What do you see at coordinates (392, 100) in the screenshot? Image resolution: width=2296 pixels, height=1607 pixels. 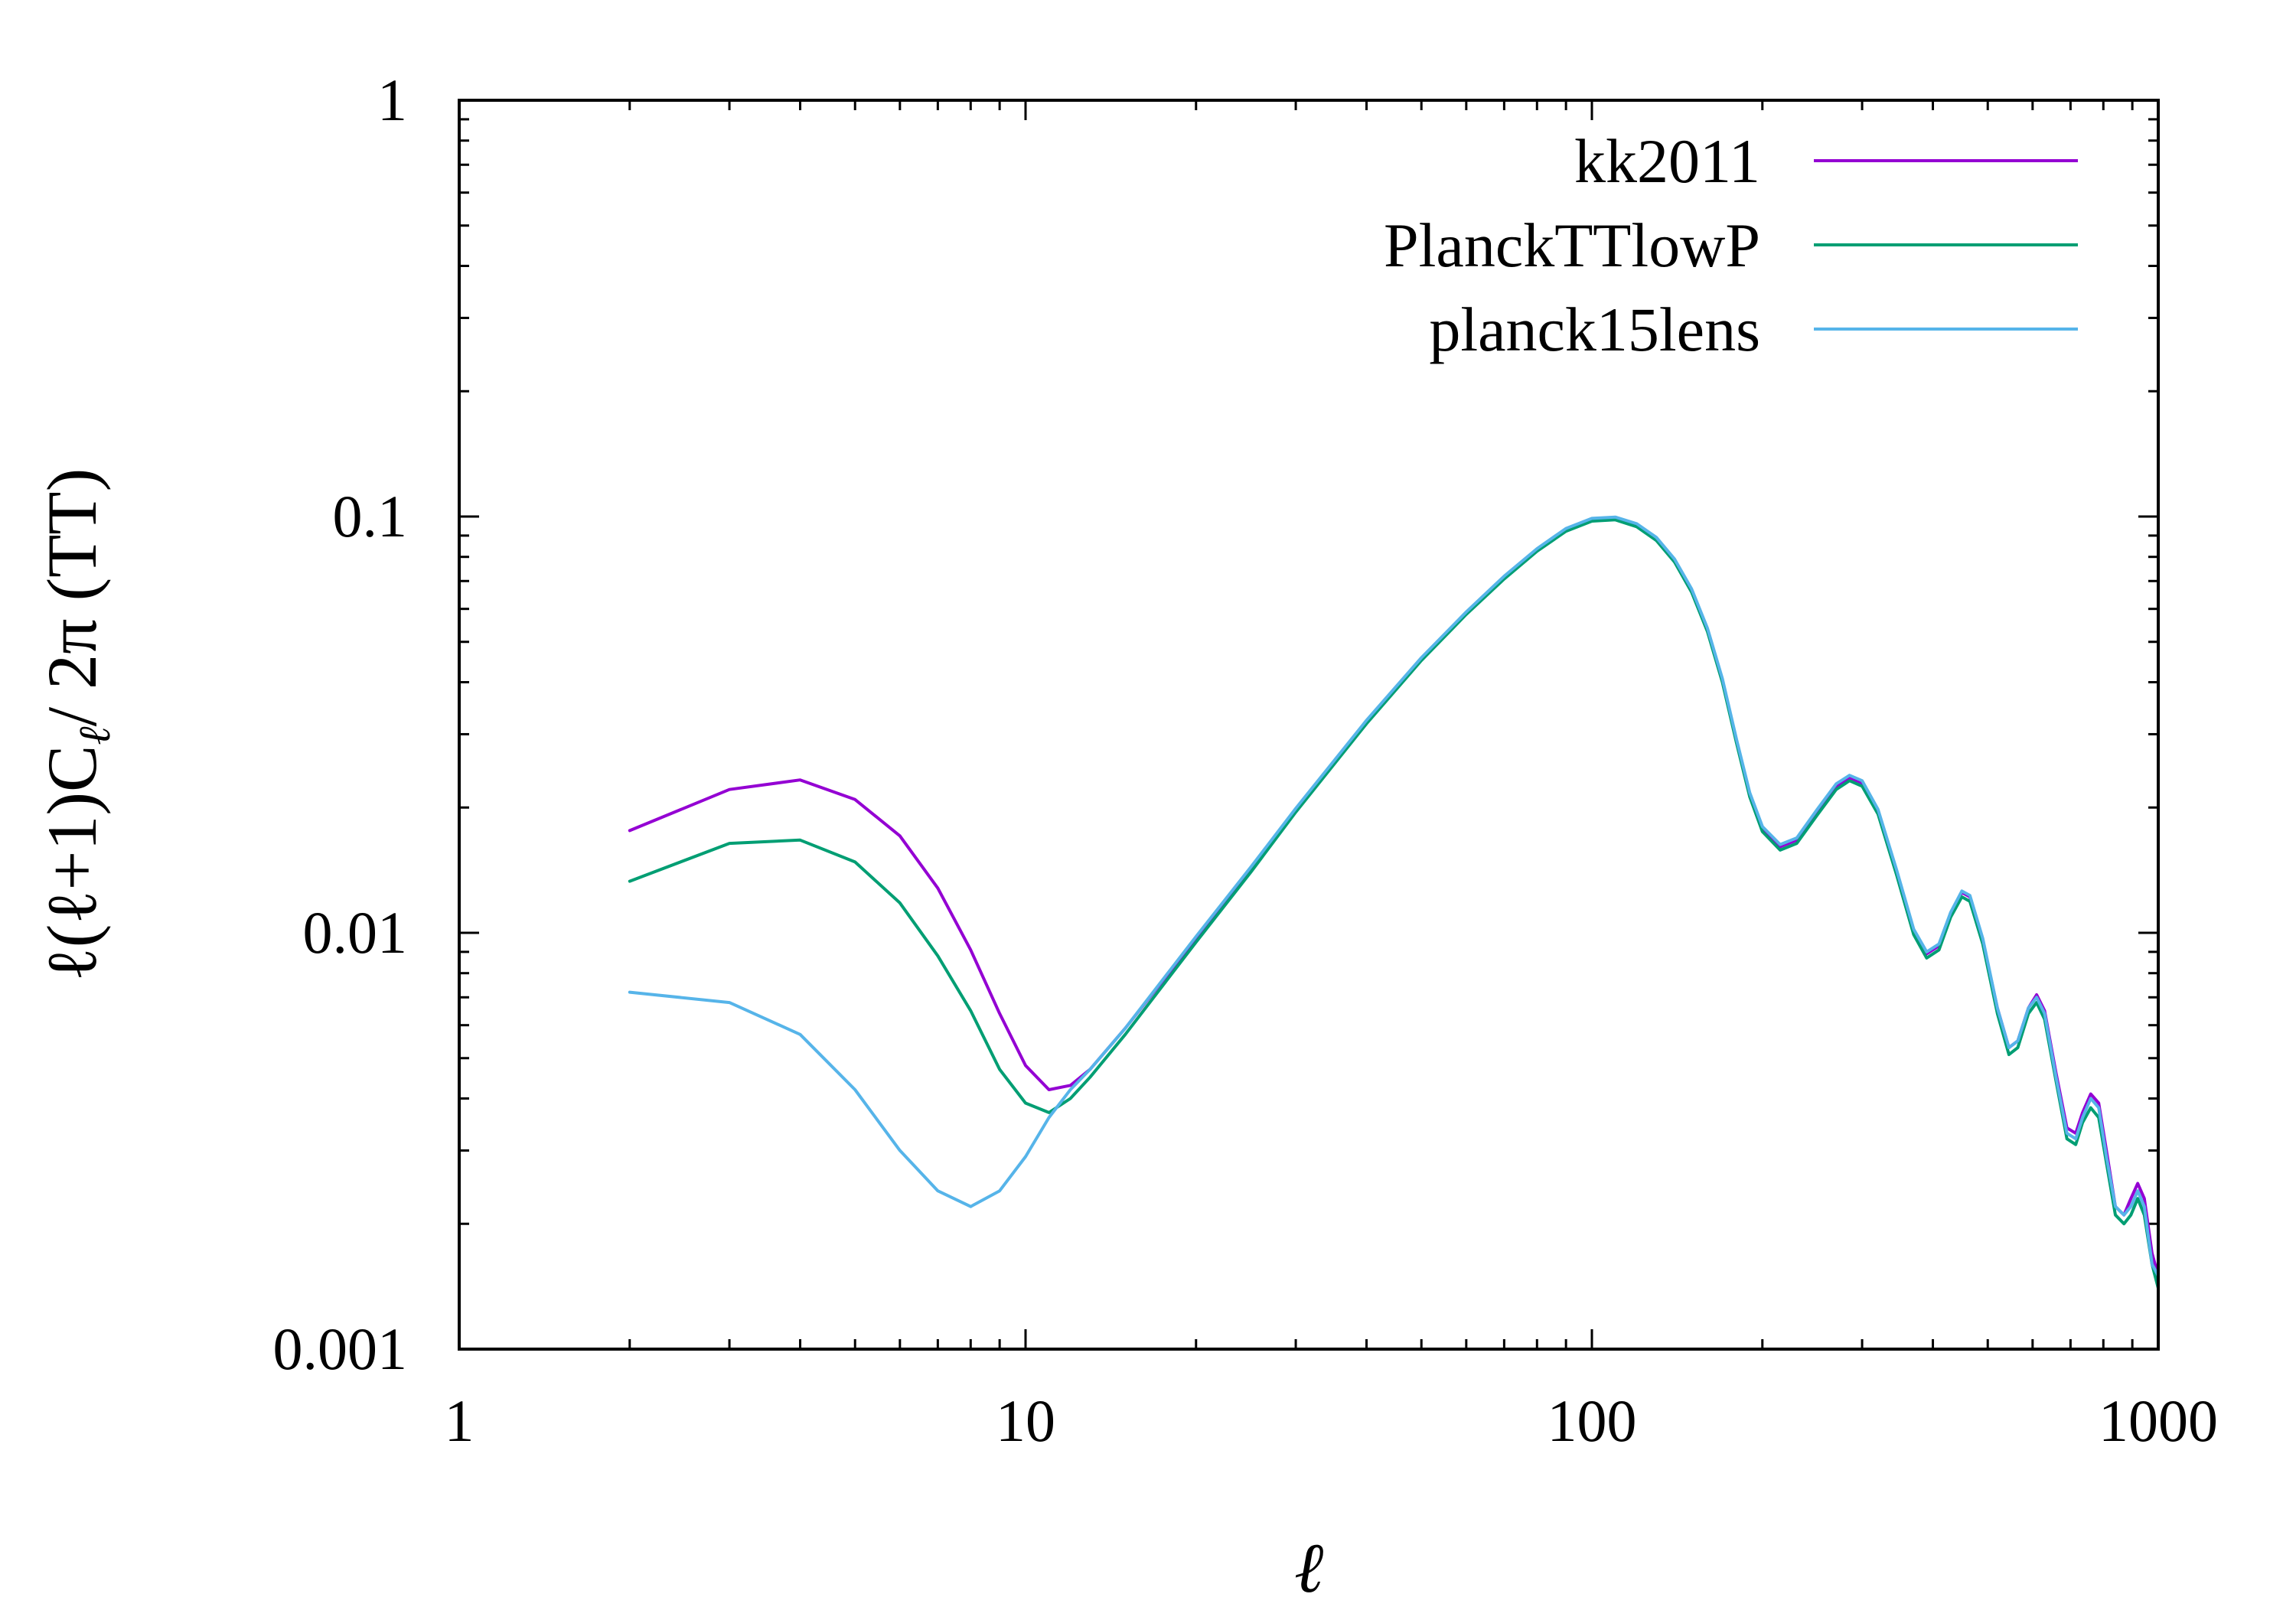 I see `y-tick-label: 1` at bounding box center [392, 100].